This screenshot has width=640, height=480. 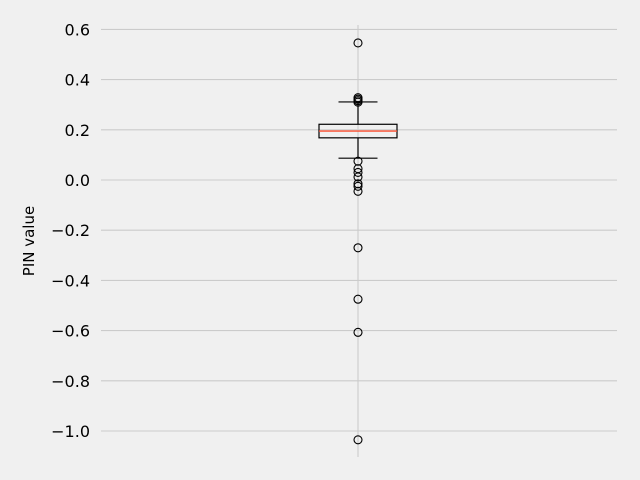 What do you see at coordinates (77, 29) in the screenshot?
I see `y-tick-label: 0.6` at bounding box center [77, 29].